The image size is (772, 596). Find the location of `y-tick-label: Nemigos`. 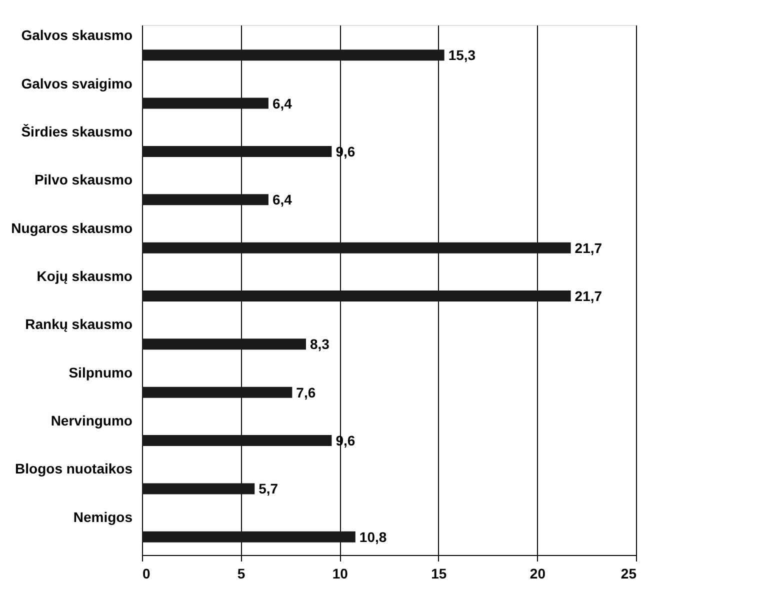

y-tick-label: Nemigos is located at coordinates (103, 516).